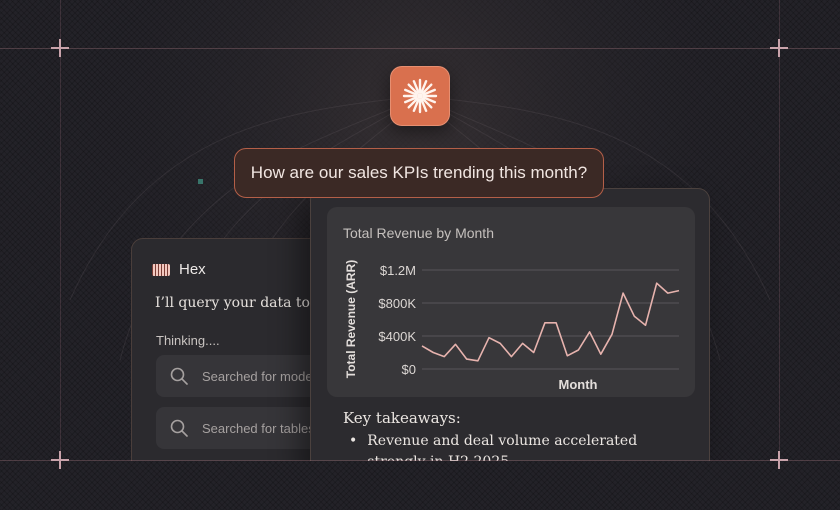  I want to click on search-step-label: Searched for tables, so click(258, 428).